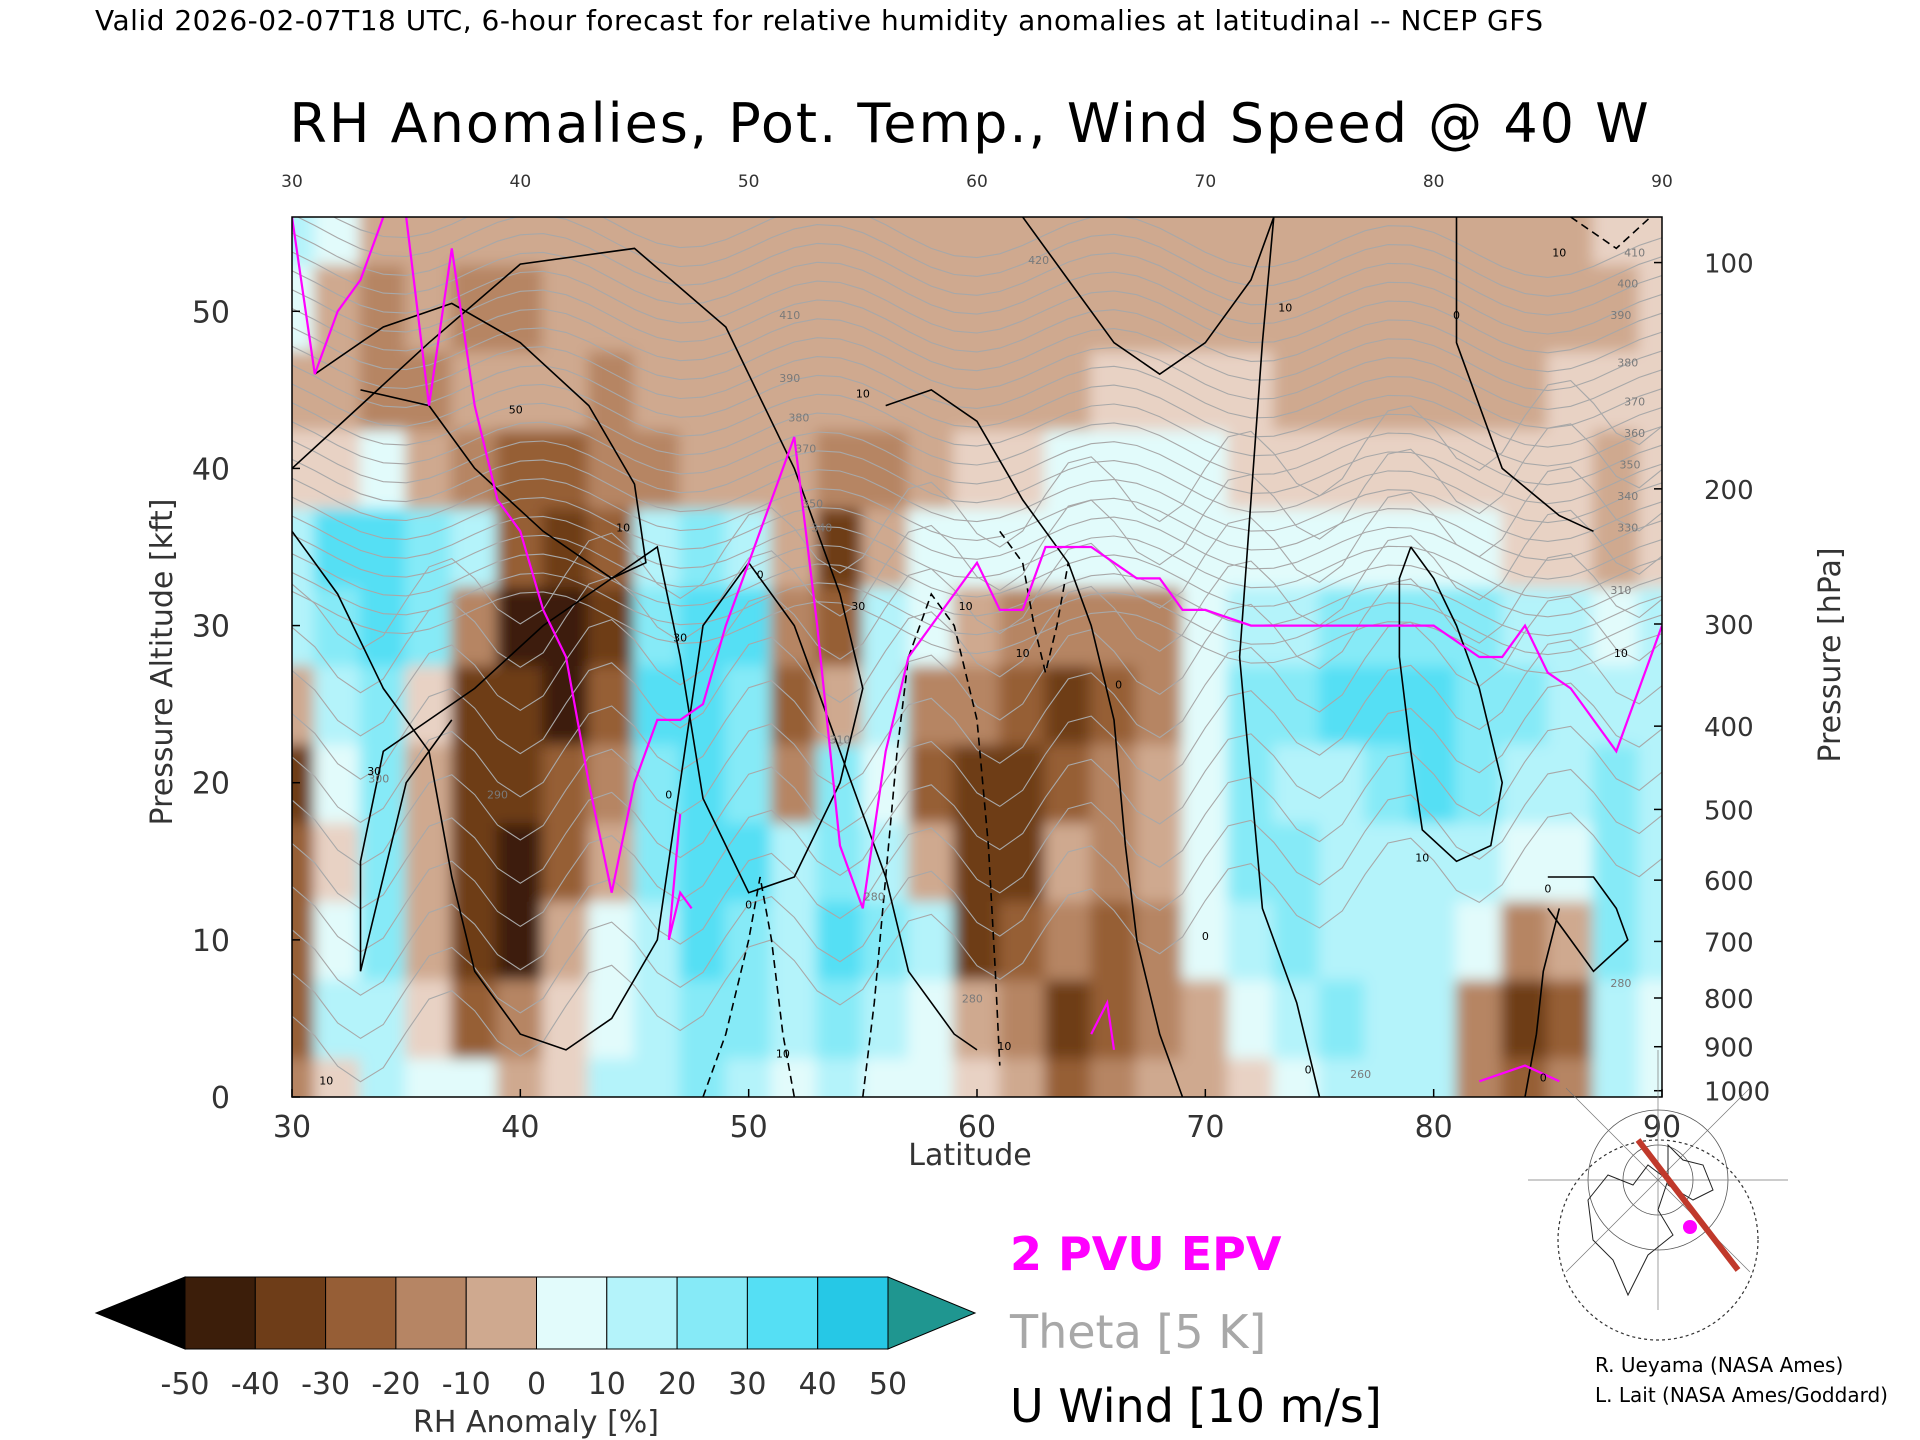  Describe the element at coordinates (211, 784) in the screenshot. I see `y-tick-label: 20` at that location.